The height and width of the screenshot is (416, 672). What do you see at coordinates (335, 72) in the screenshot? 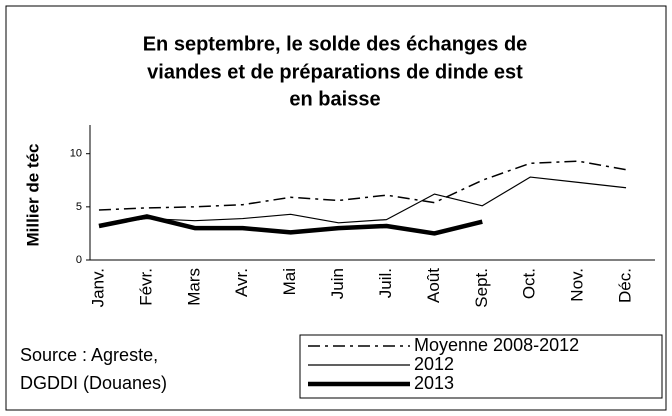
I see `chart-title: viandes et de préparations de dinde est` at bounding box center [335, 72].